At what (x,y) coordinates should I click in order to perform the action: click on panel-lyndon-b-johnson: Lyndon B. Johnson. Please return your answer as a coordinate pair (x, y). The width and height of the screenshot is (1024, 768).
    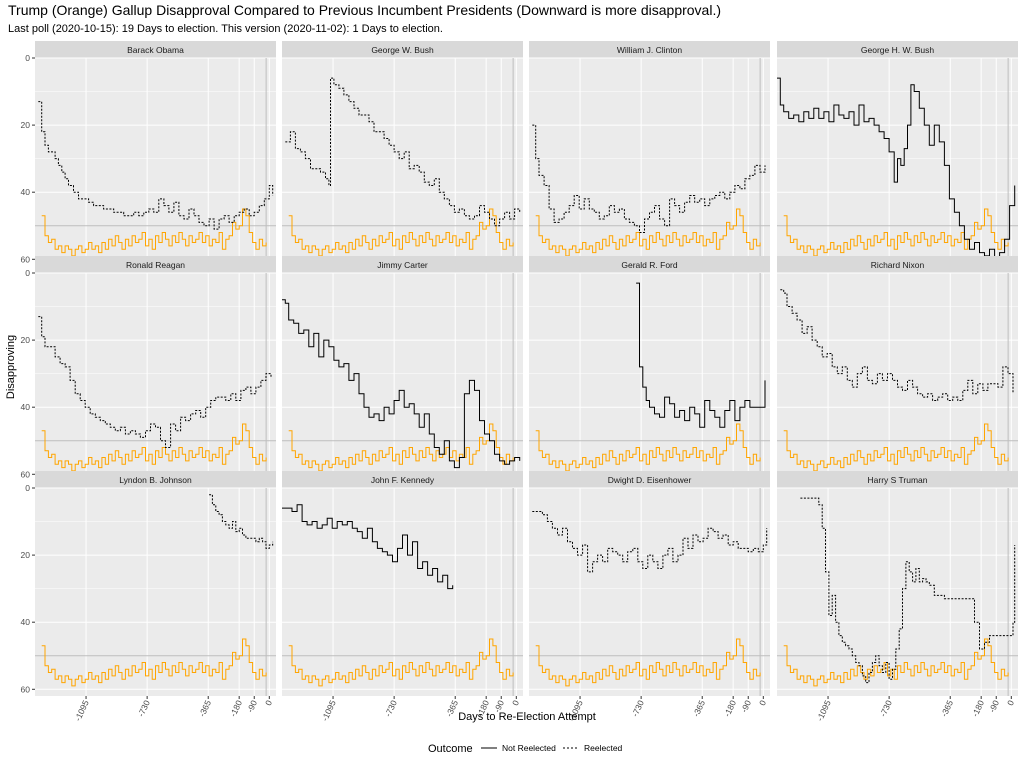
    Looking at the image, I should click on (155, 583).